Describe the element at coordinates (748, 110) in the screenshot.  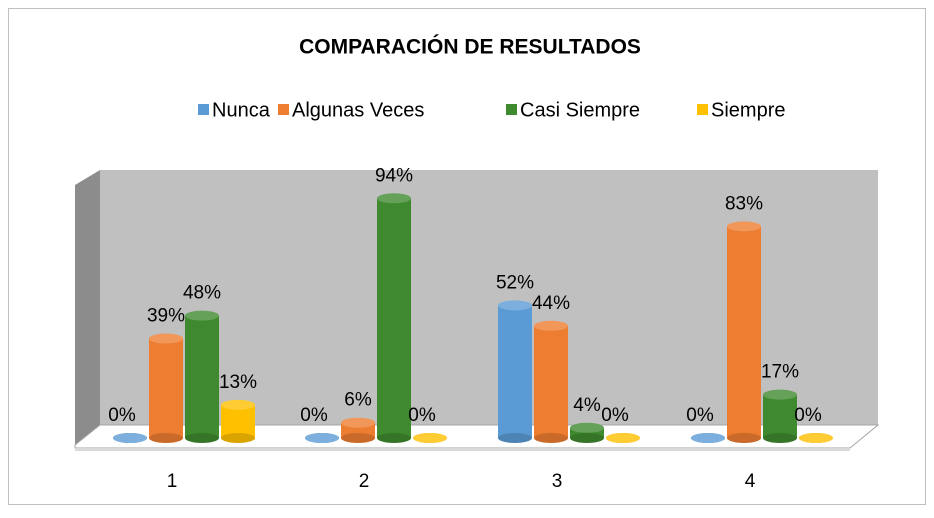
I see `legend-label: Siempre` at that location.